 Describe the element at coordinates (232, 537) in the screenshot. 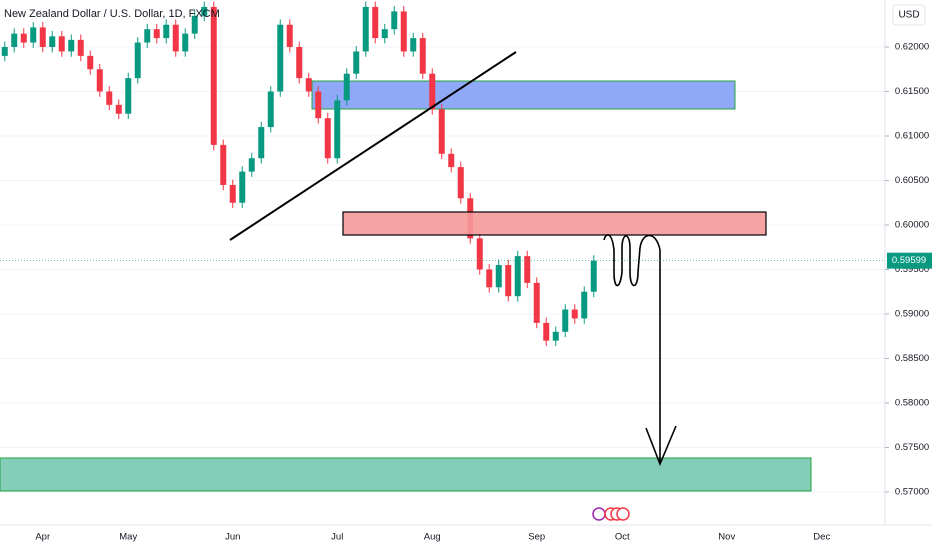

I see `x-tick-label: Jun` at that location.